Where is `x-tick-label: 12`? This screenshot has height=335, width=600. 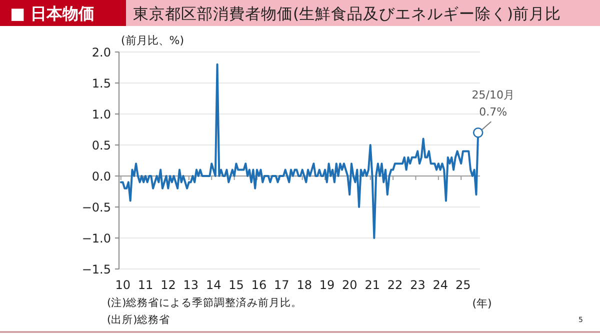 x-tick-label: 12 is located at coordinates (168, 285).